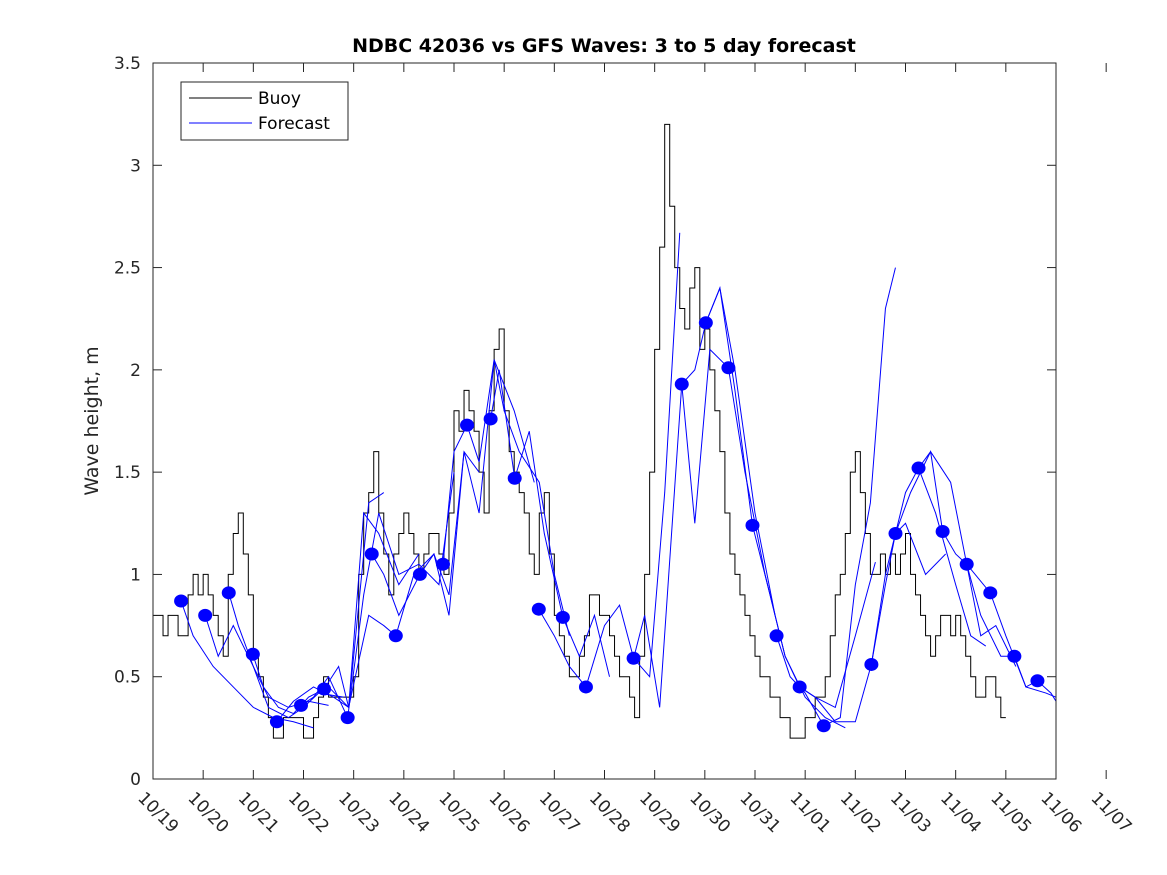  Describe the element at coordinates (135, 371) in the screenshot. I see `y-tick-label: 2` at that location.